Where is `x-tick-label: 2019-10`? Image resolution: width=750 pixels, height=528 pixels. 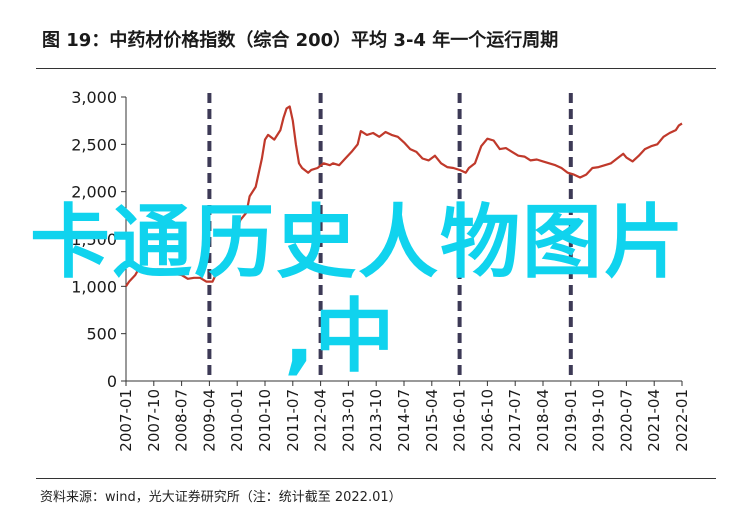
x-tick-label: 2019-10 is located at coordinates (599, 420).